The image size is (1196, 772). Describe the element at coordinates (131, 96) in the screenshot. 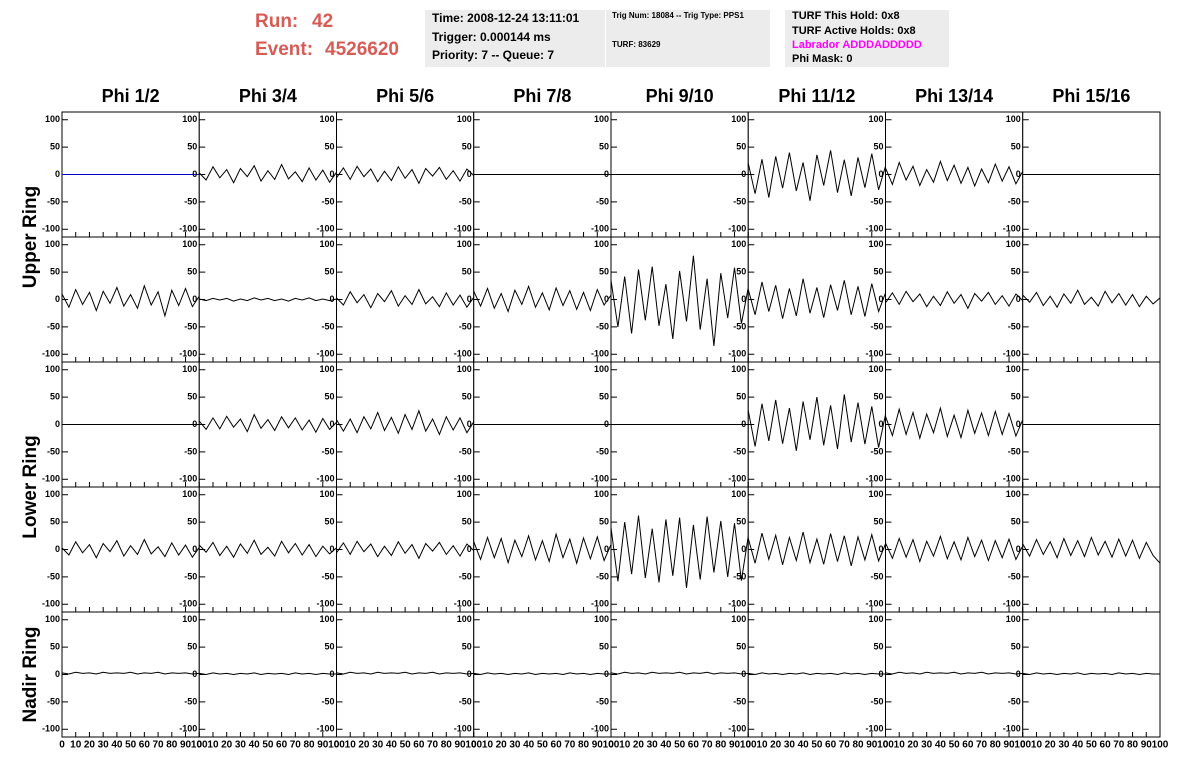

I see `column-title: Phi 1/2` at that location.